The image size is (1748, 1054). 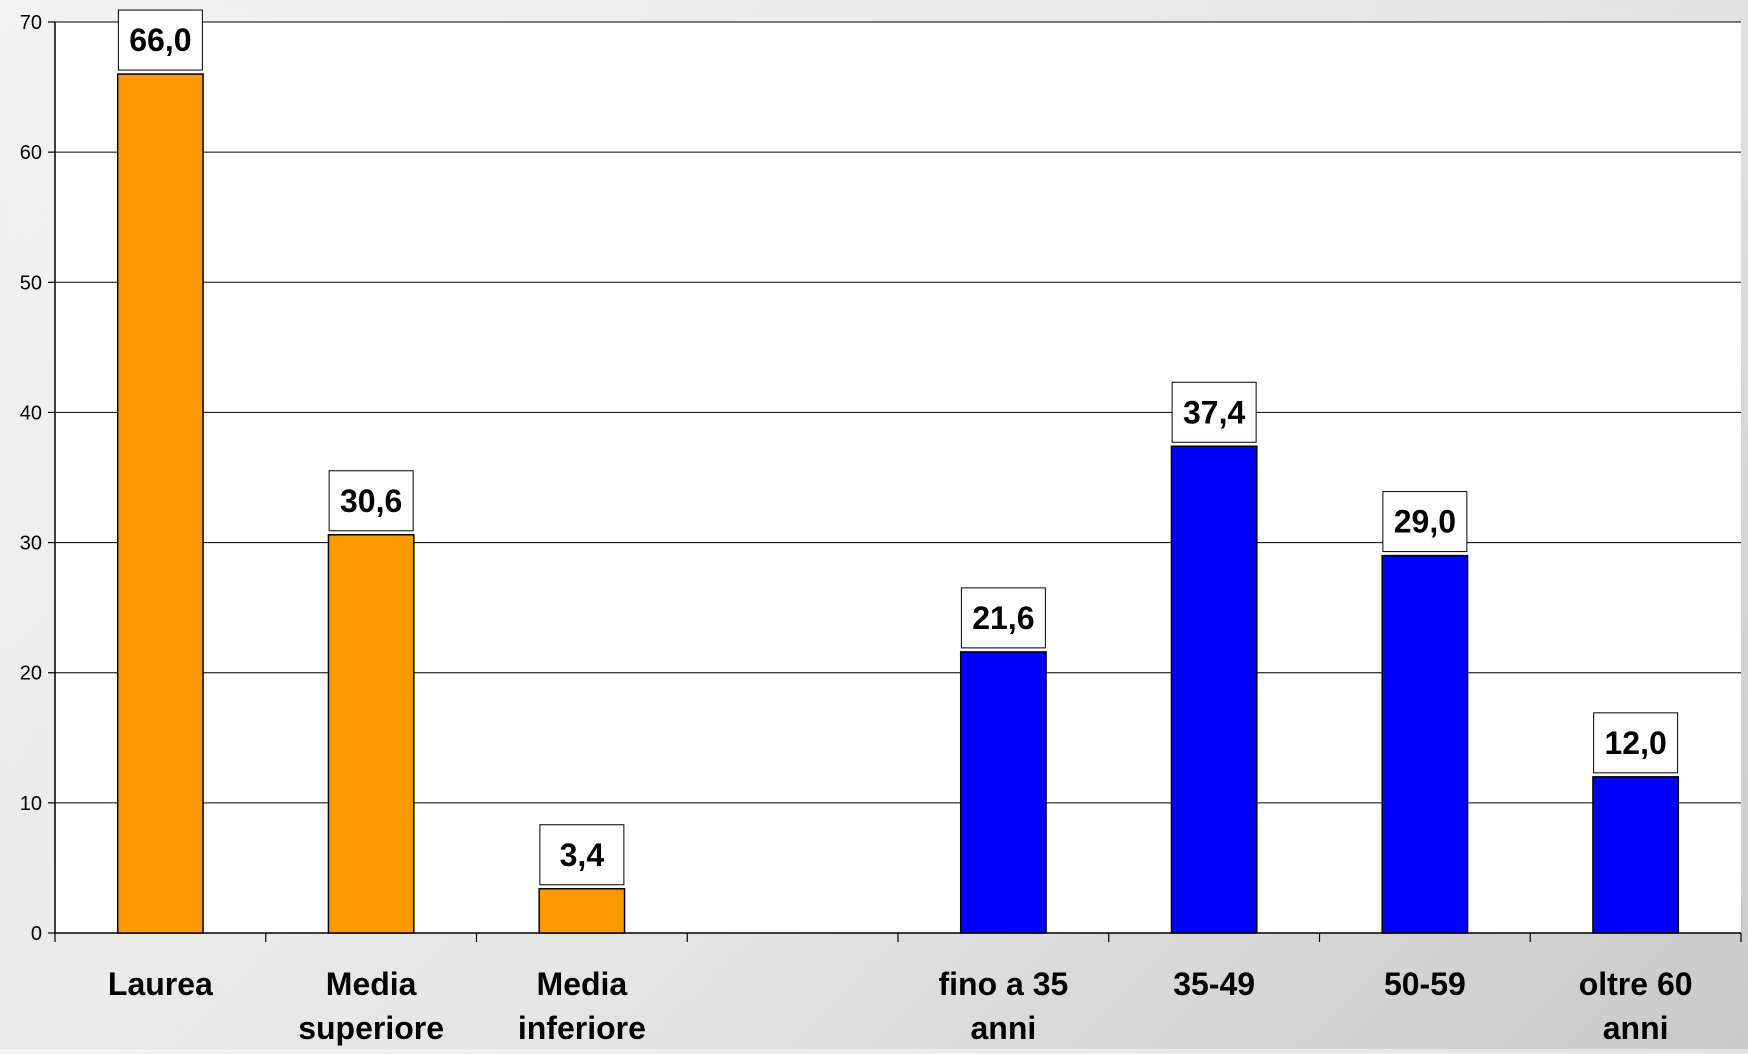 I want to click on data-label: 29,0, so click(x=1425, y=522).